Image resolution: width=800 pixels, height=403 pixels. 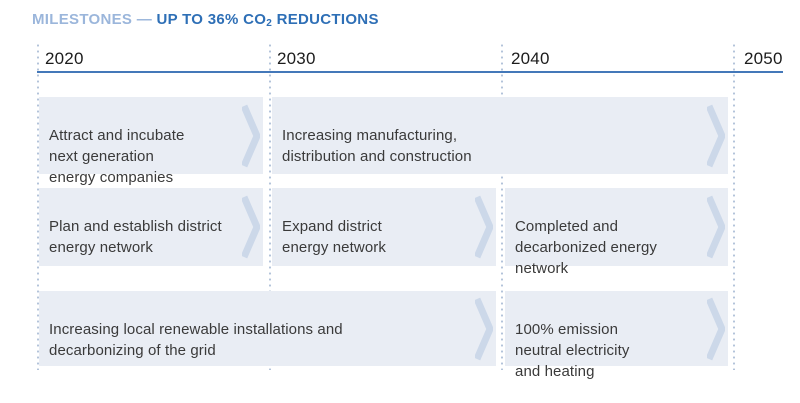 What do you see at coordinates (38, 207) in the screenshot?
I see `timeline-gridline-2020` at bounding box center [38, 207].